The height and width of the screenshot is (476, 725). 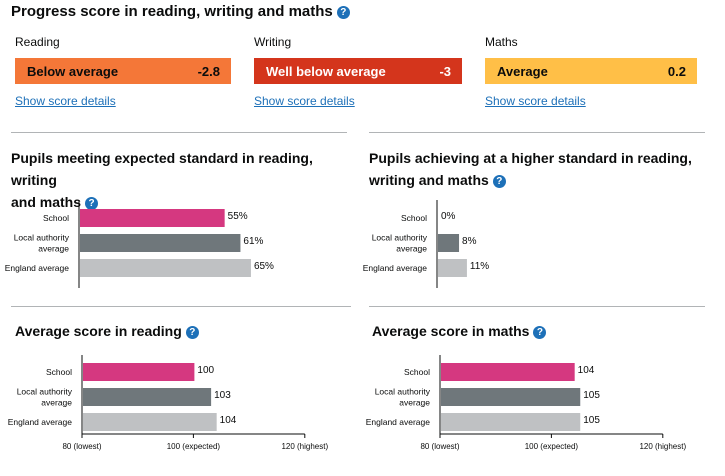 I want to click on average-maths-heading: Average score in maths?, so click(x=459, y=331).